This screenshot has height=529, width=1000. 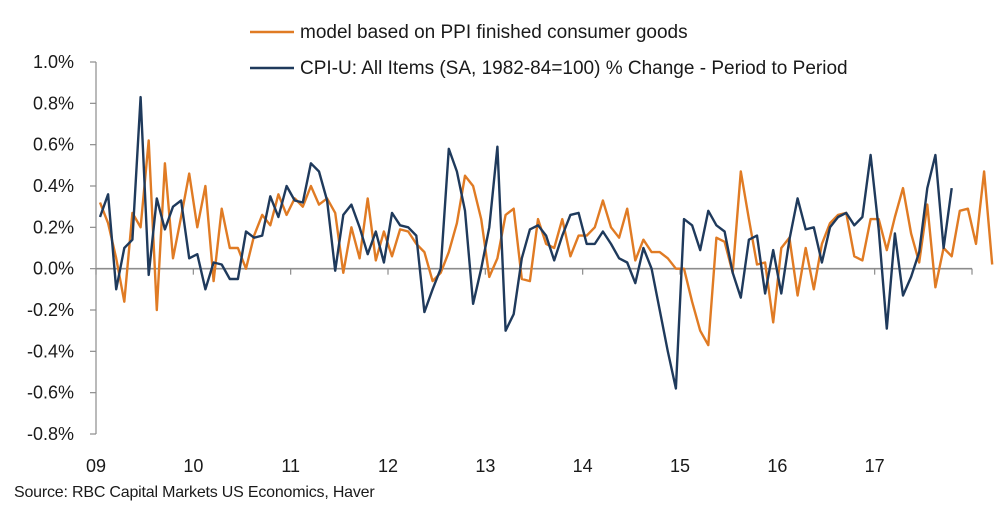 I want to click on y-tick-label: -0.6%, so click(x=50, y=393).